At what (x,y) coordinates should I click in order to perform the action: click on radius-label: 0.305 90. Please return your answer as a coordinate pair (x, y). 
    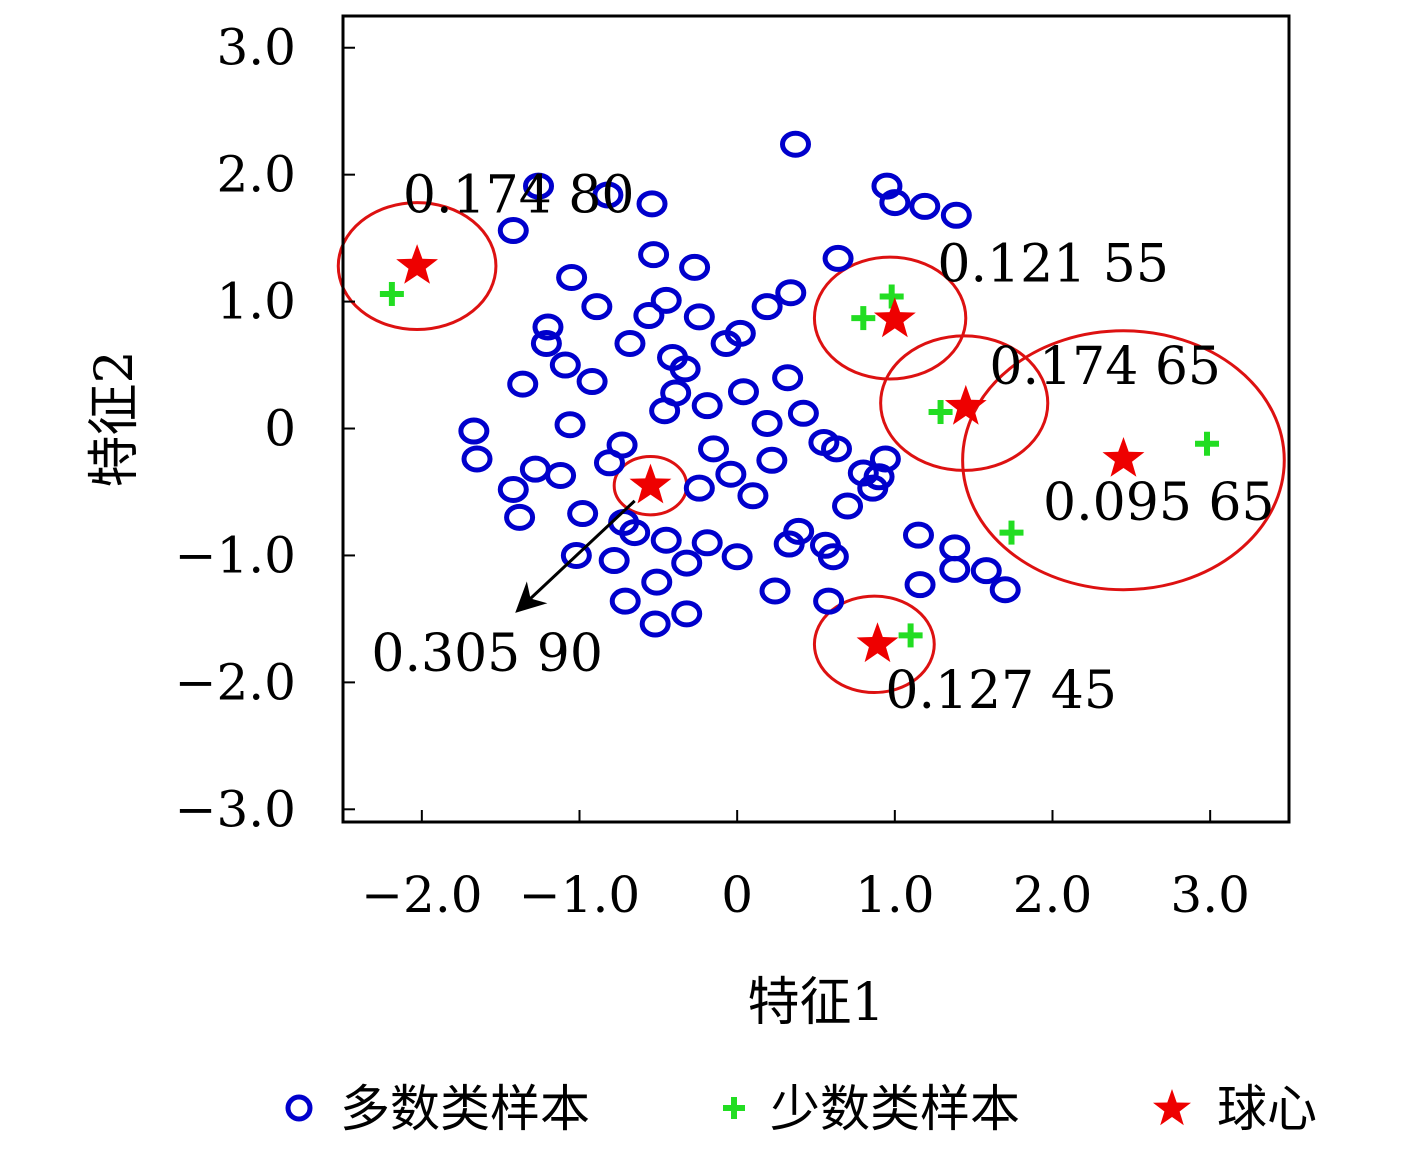
    Looking at the image, I should click on (487, 654).